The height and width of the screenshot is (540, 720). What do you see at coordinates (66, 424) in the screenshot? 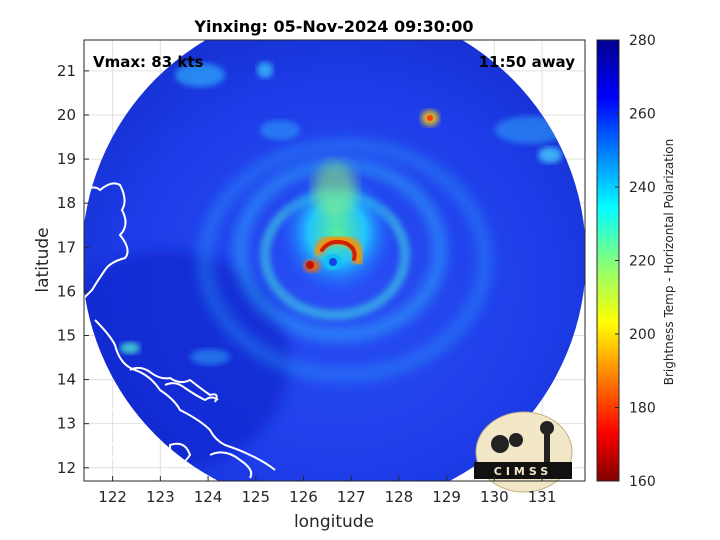
I see `y-tick-label: 13` at bounding box center [66, 424].